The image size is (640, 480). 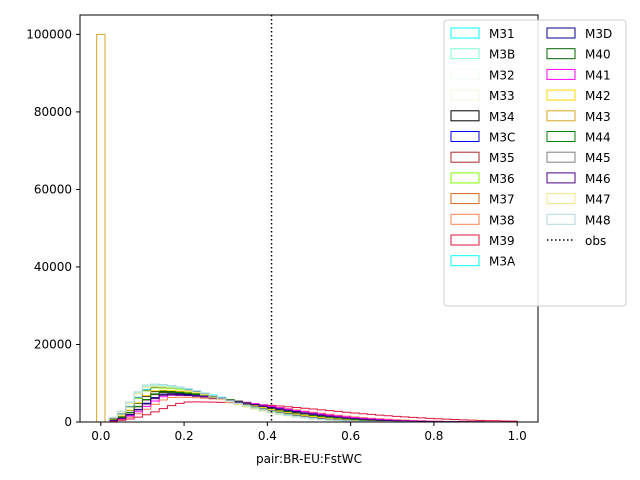 I want to click on legend-swatch-m38, so click(x=465, y=219).